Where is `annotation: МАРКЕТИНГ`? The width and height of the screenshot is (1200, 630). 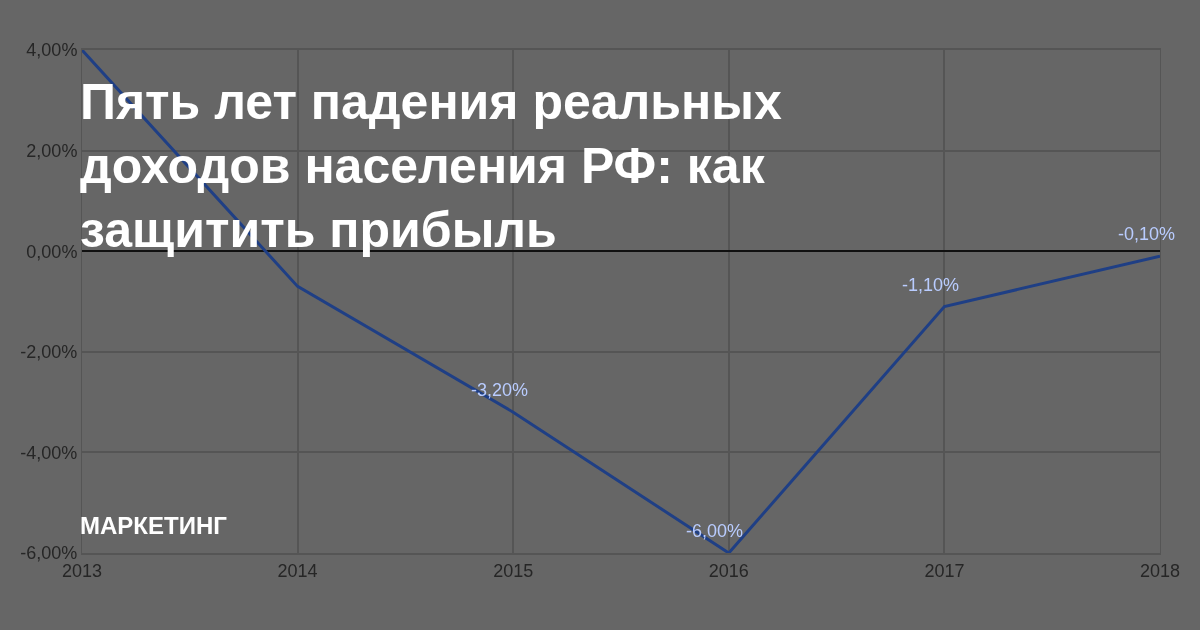 annotation: МАРКЕТИНГ is located at coordinates (153, 526).